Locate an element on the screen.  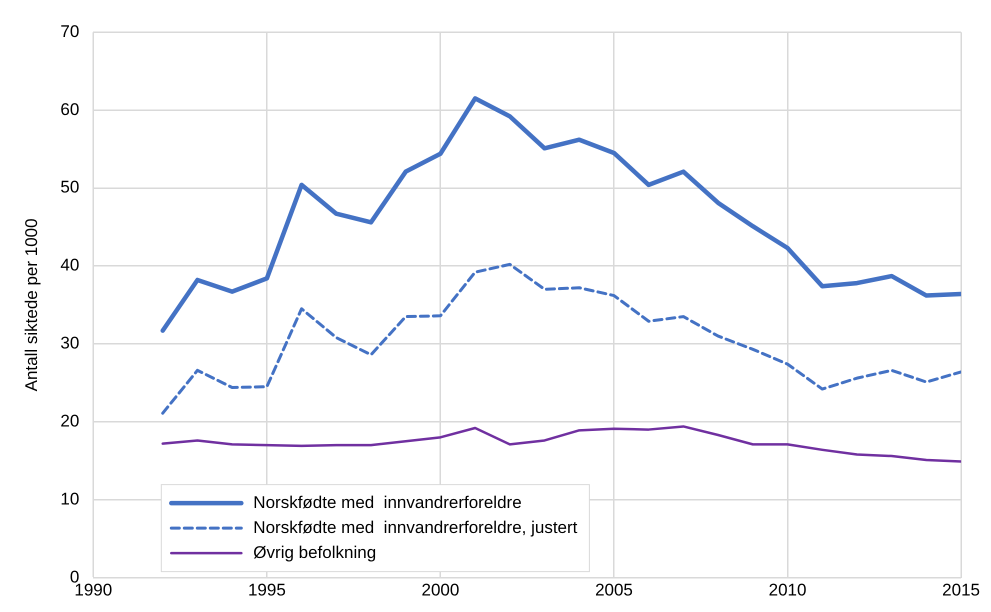
y-tick-label: 20 is located at coordinates (70, 420).